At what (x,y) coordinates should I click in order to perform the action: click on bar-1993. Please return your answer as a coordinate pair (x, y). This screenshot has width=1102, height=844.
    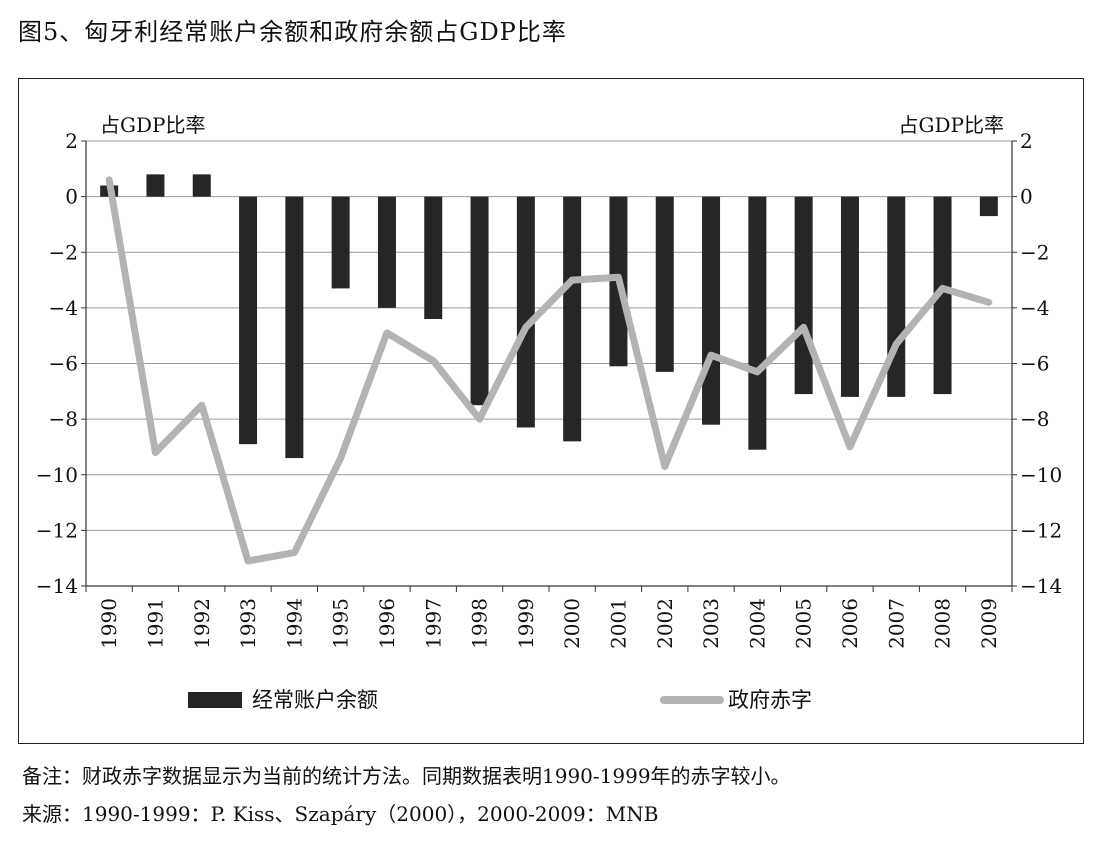
    Looking at the image, I should click on (248, 320).